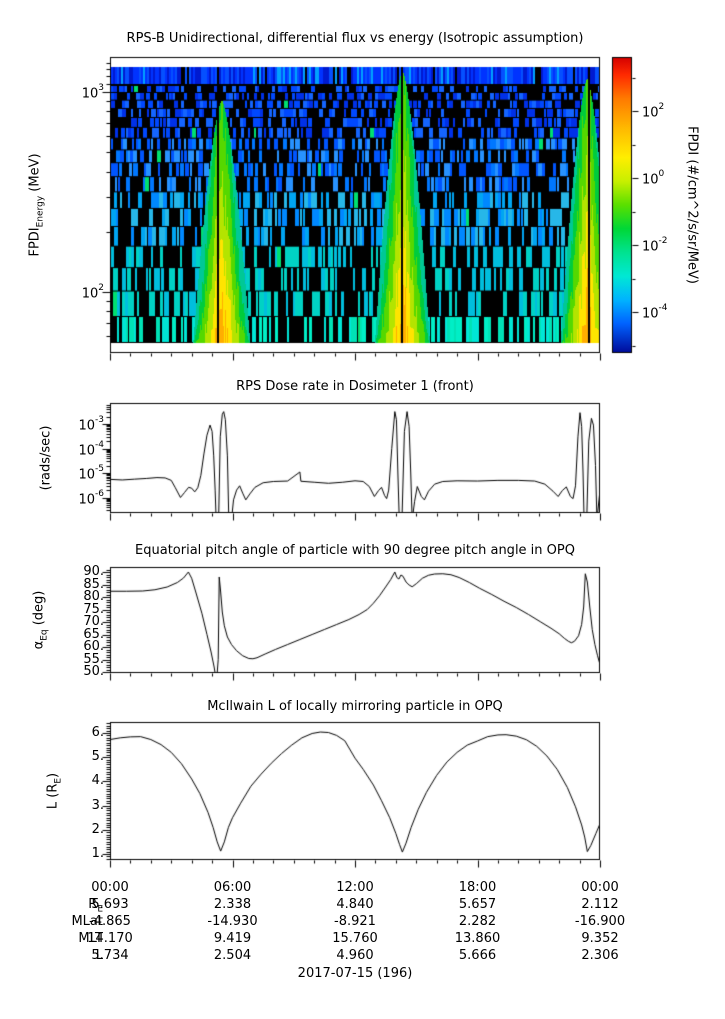 This screenshot has width=725, height=1019. What do you see at coordinates (477, 921) in the screenshot?
I see `orbit-row-value: 2.282` at bounding box center [477, 921].